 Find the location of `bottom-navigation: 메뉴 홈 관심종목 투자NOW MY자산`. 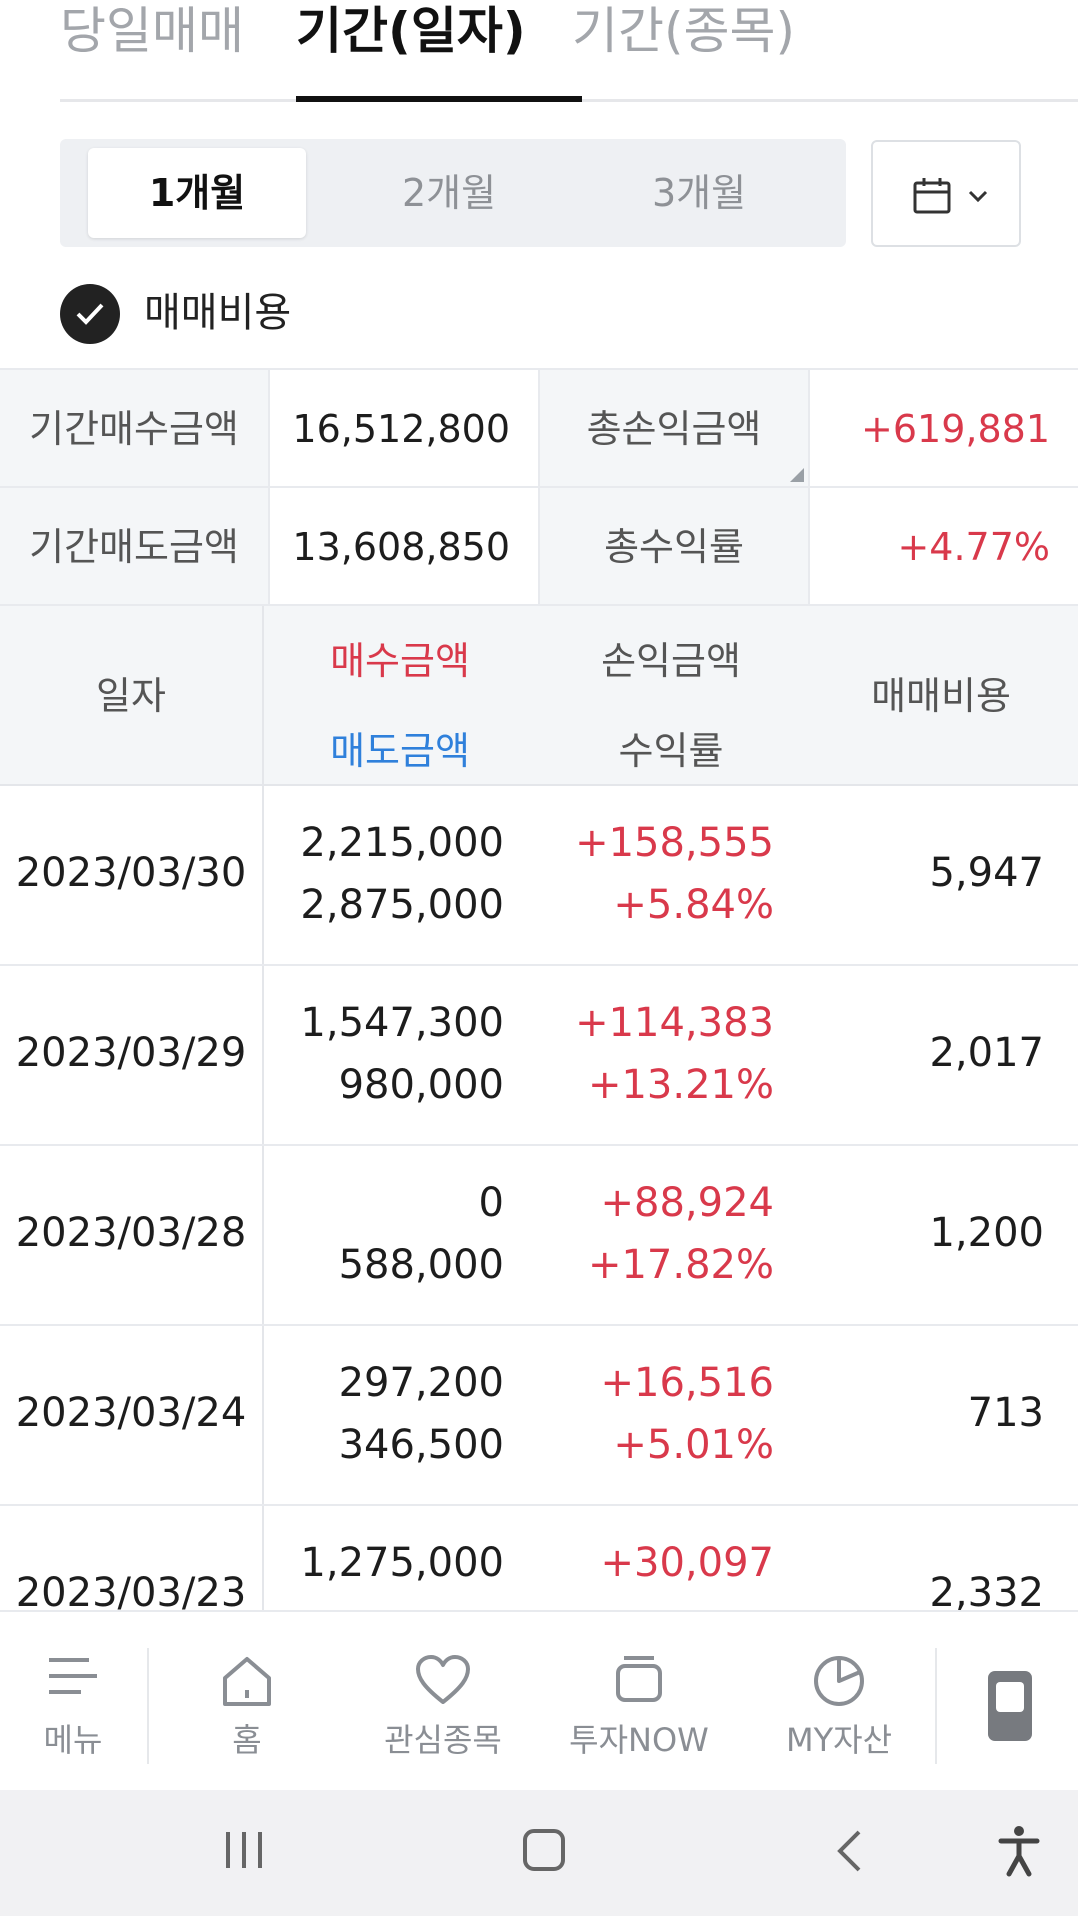

bottom-navigation: 메뉴 홈 관심종목 투자NOW MY자산 is located at coordinates (539, 1700).